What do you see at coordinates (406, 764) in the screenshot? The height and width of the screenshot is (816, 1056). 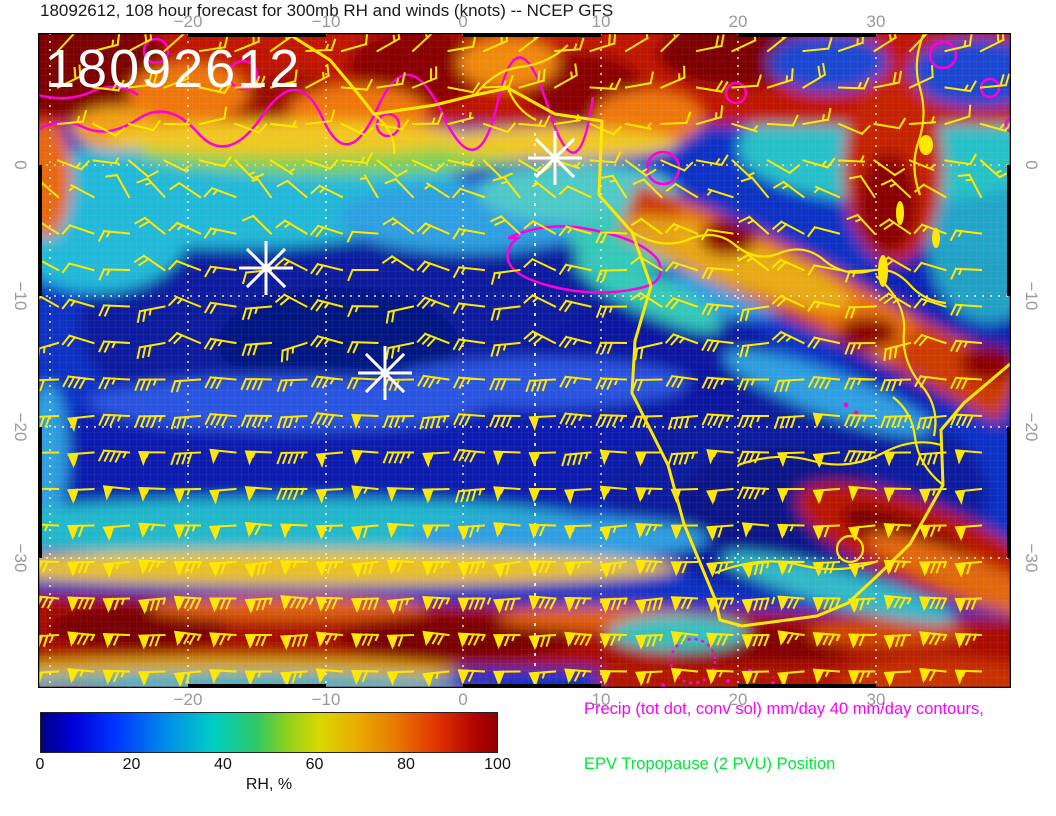 I see `colorbar-tick: 80` at bounding box center [406, 764].